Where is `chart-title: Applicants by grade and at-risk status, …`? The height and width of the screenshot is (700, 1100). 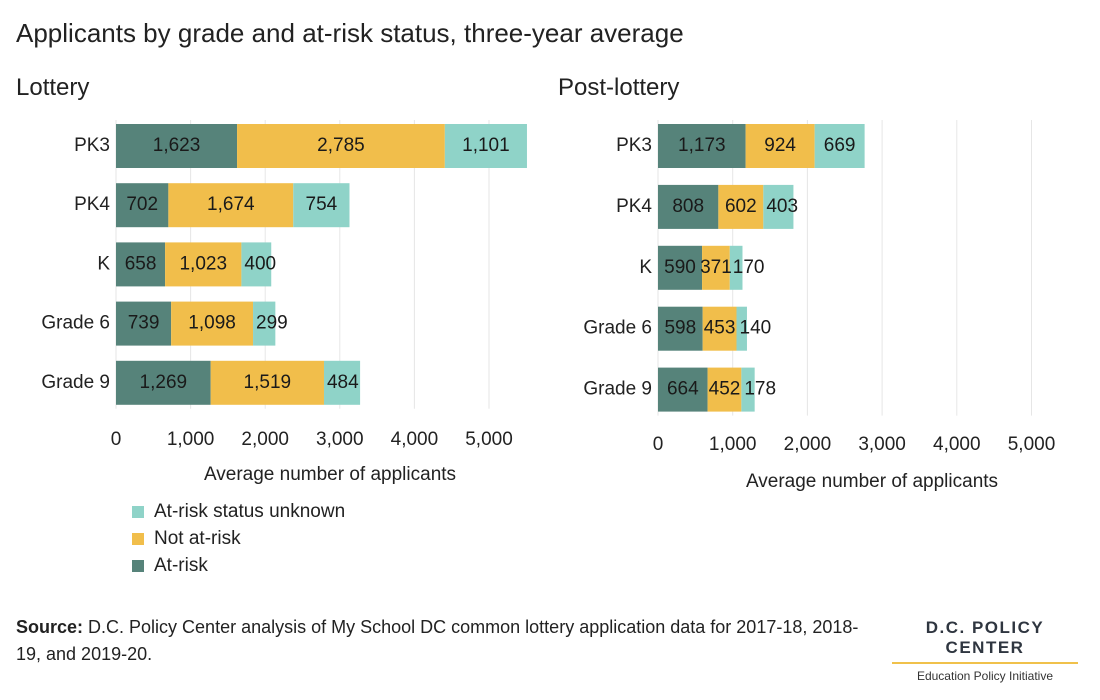 chart-title: Applicants by grade and at-risk status, … is located at coordinates (350, 33).